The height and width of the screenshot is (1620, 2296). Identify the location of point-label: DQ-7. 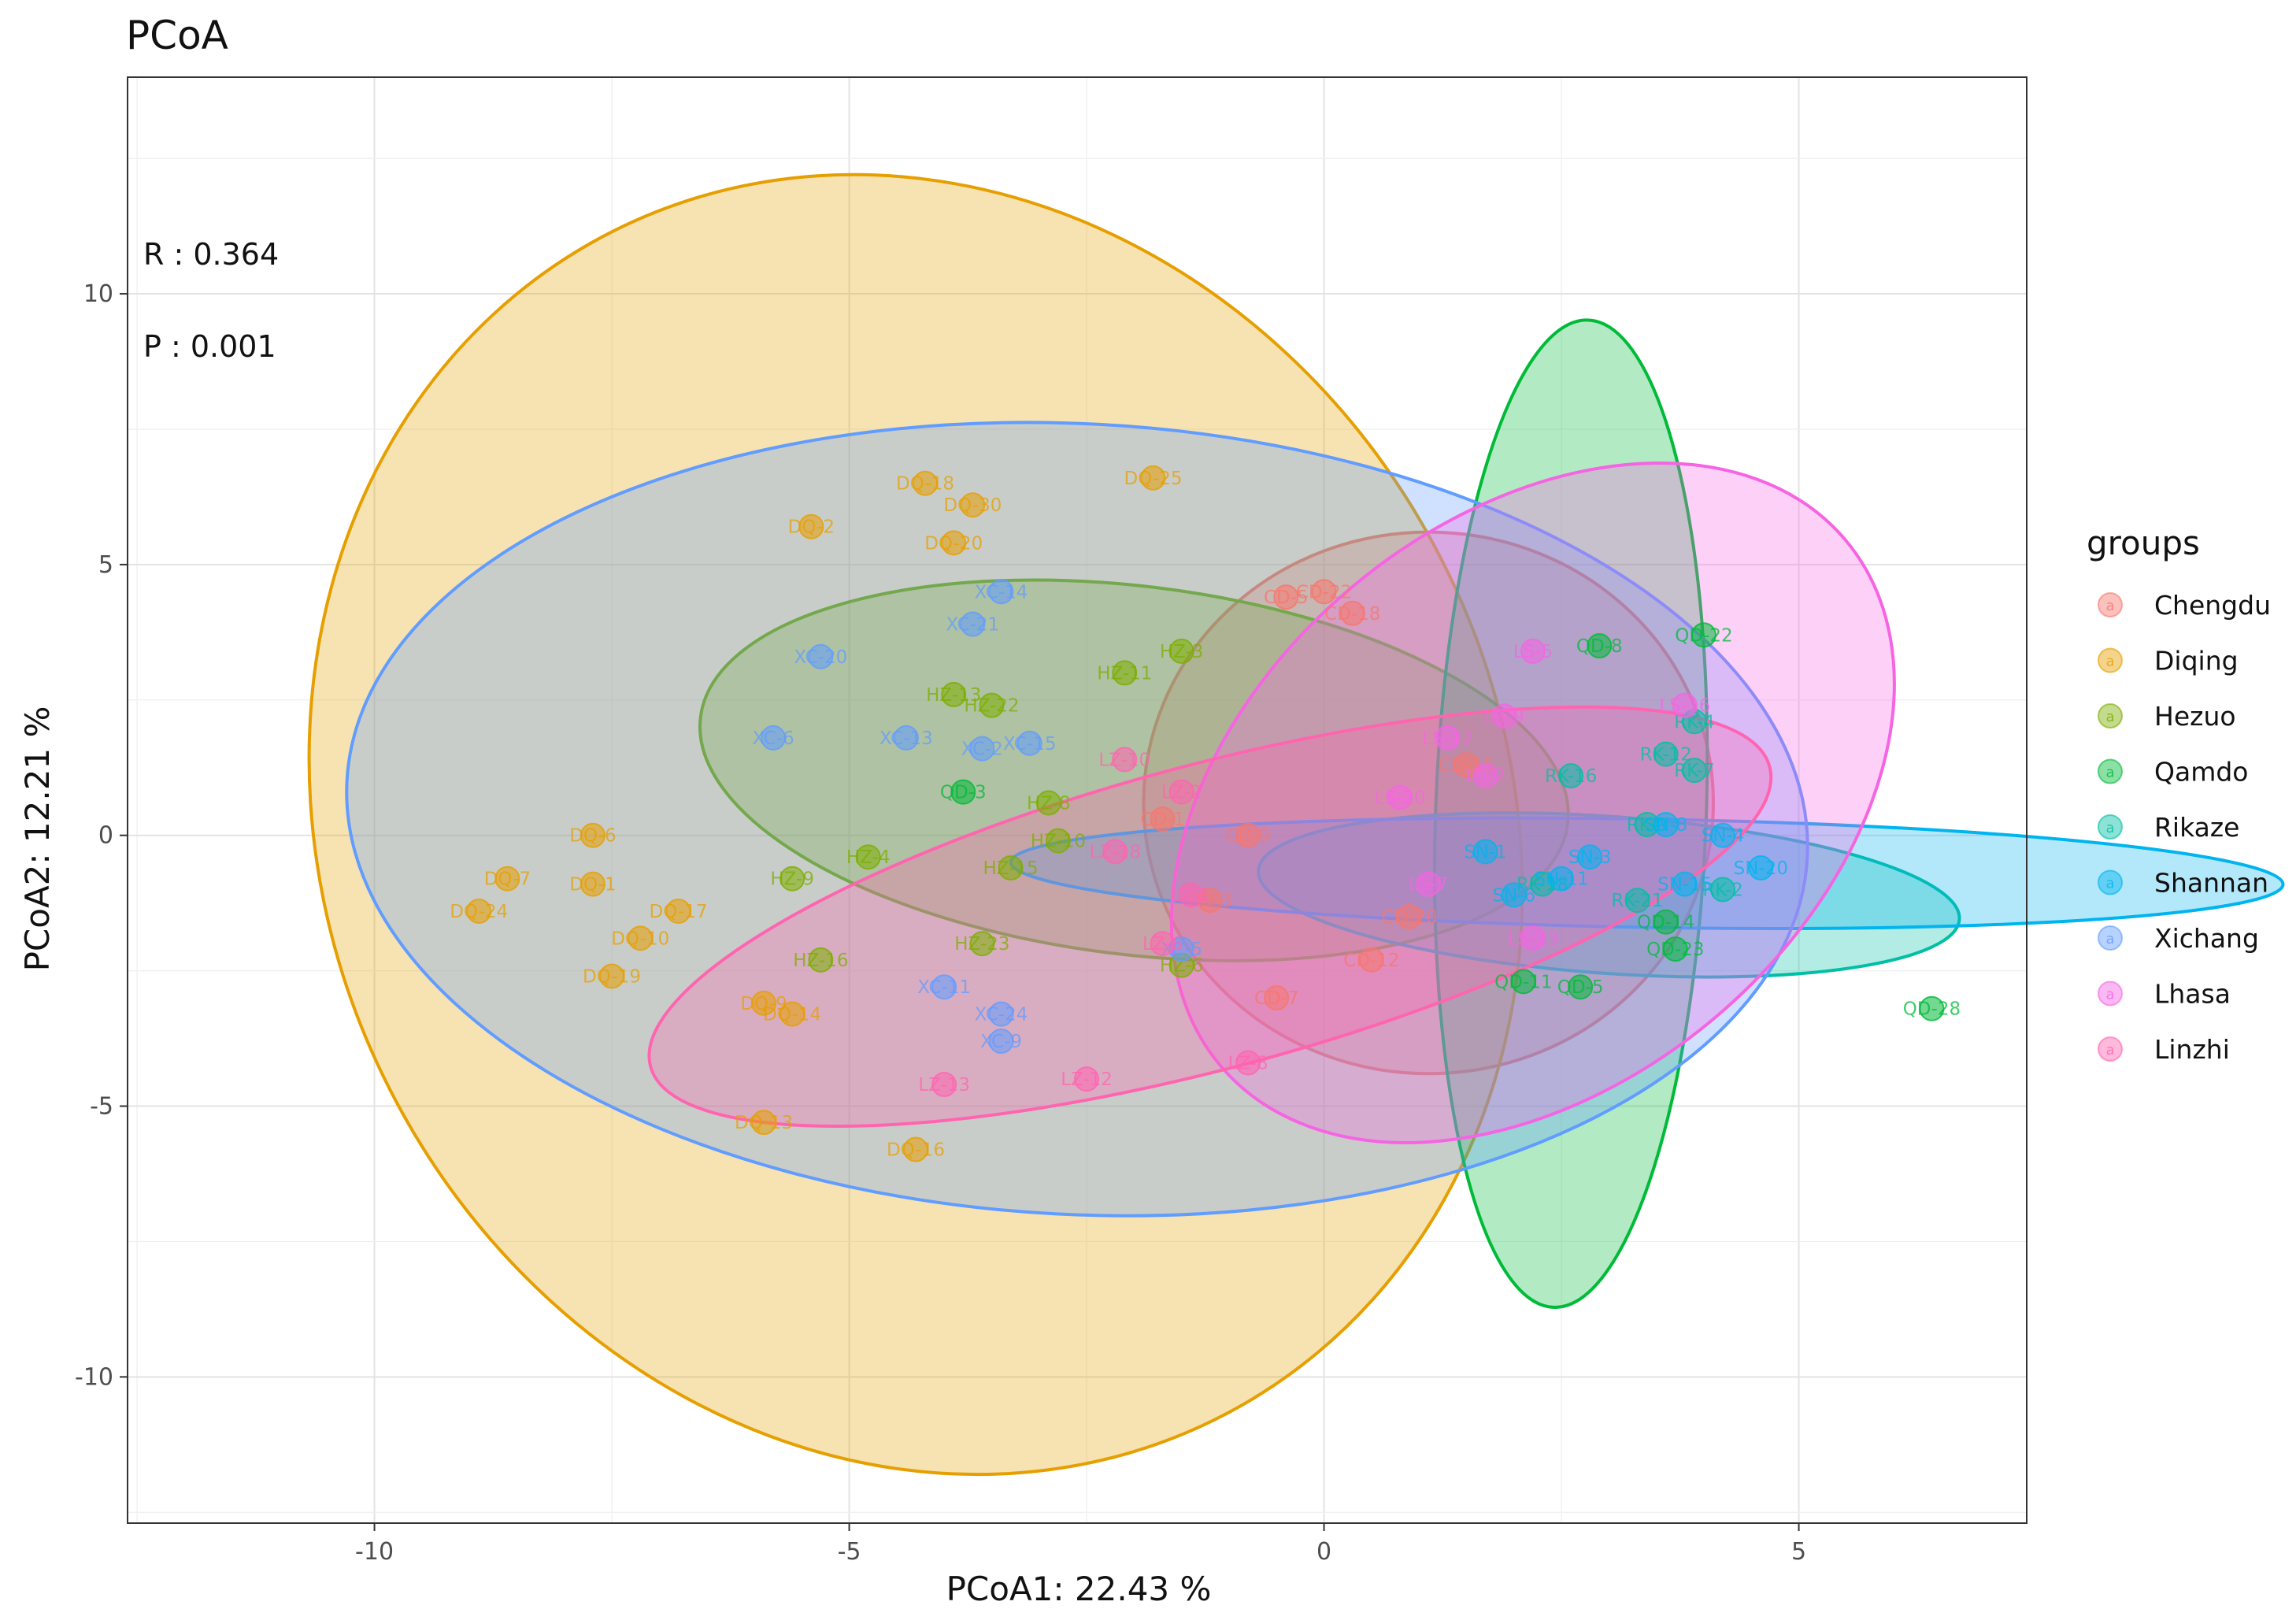
(507, 879).